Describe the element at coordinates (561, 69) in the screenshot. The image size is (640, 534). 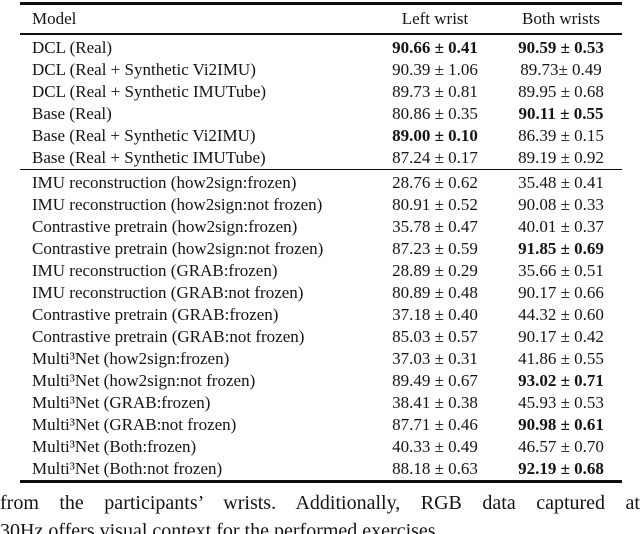
I see `both-wrists-value: 89.73± 0.49` at that location.